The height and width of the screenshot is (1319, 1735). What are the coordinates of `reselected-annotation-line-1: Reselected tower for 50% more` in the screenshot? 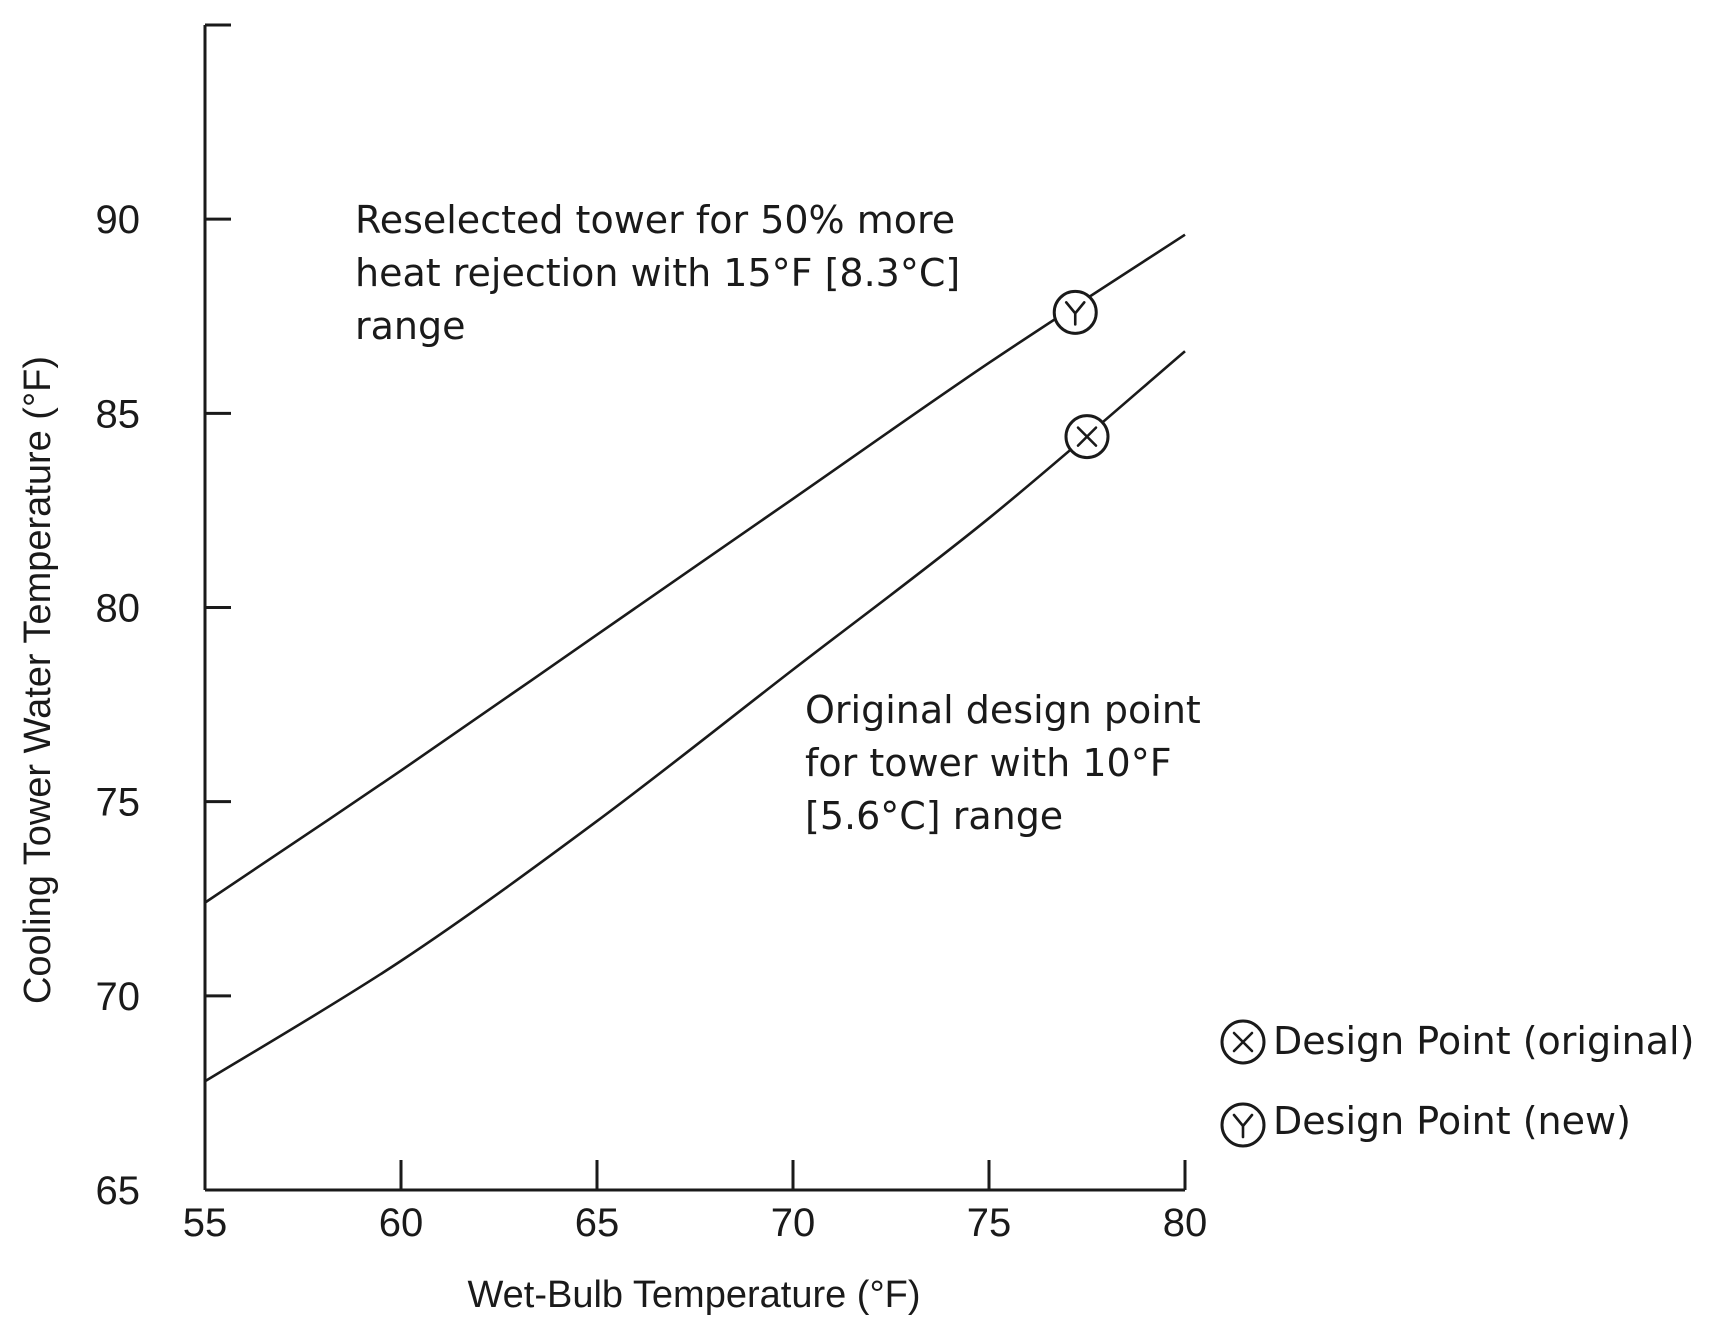 It's located at (655, 220).